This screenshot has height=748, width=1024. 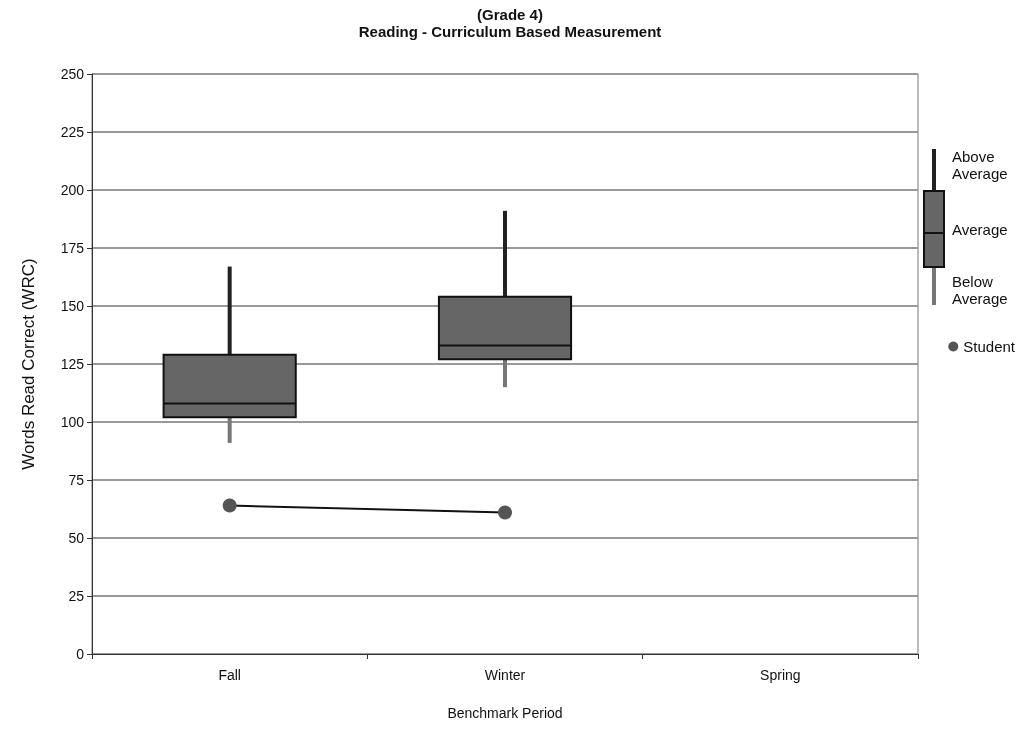 What do you see at coordinates (76, 538) in the screenshot?
I see `y-tick-label: 50` at bounding box center [76, 538].